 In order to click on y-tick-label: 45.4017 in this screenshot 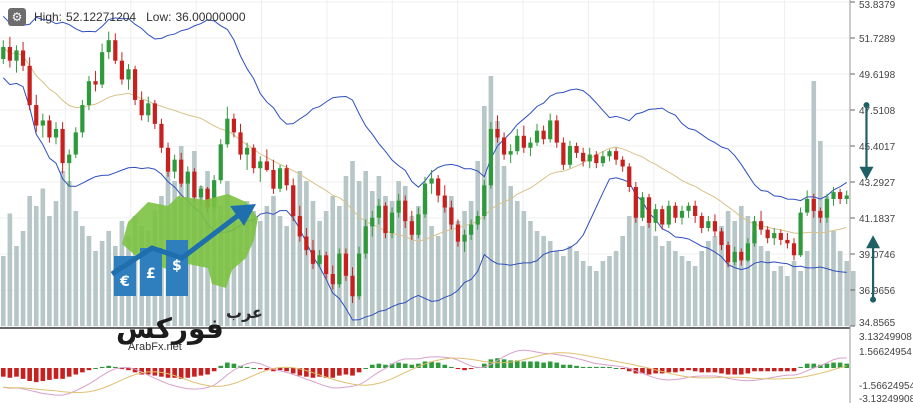, I will do `click(877, 147)`.